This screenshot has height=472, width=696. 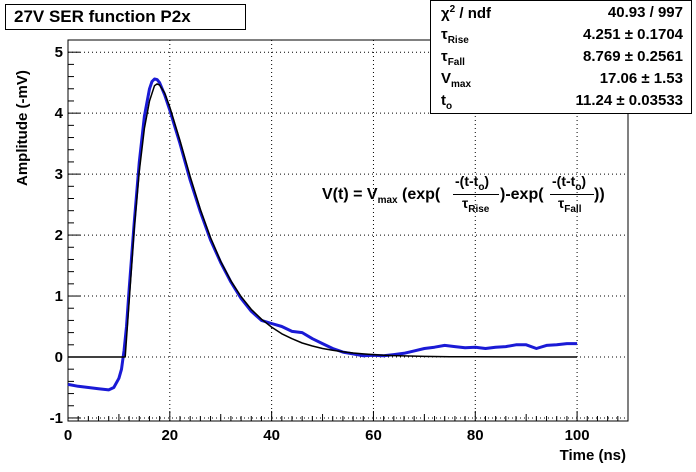 What do you see at coordinates (561, 13) in the screenshot?
I see `stats-row-chi2: χ2 / ndf 40.93 / 997` at bounding box center [561, 13].